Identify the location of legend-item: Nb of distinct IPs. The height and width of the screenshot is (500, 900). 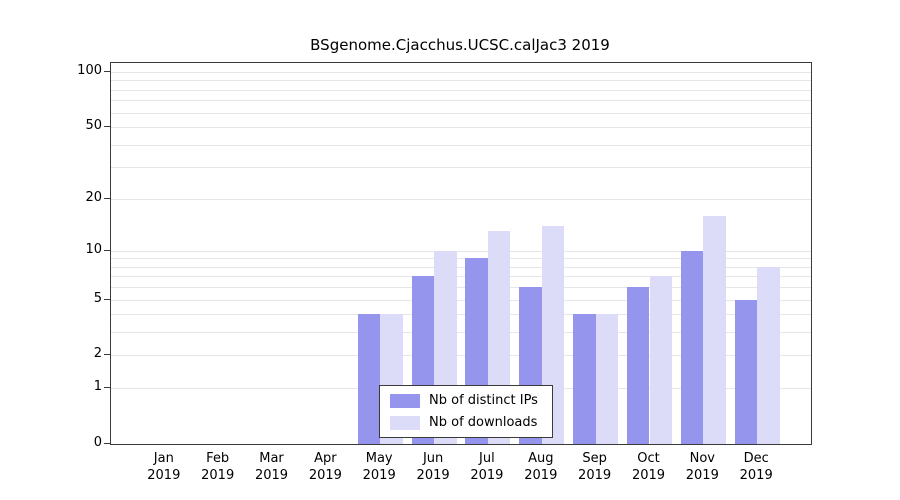
(464, 400).